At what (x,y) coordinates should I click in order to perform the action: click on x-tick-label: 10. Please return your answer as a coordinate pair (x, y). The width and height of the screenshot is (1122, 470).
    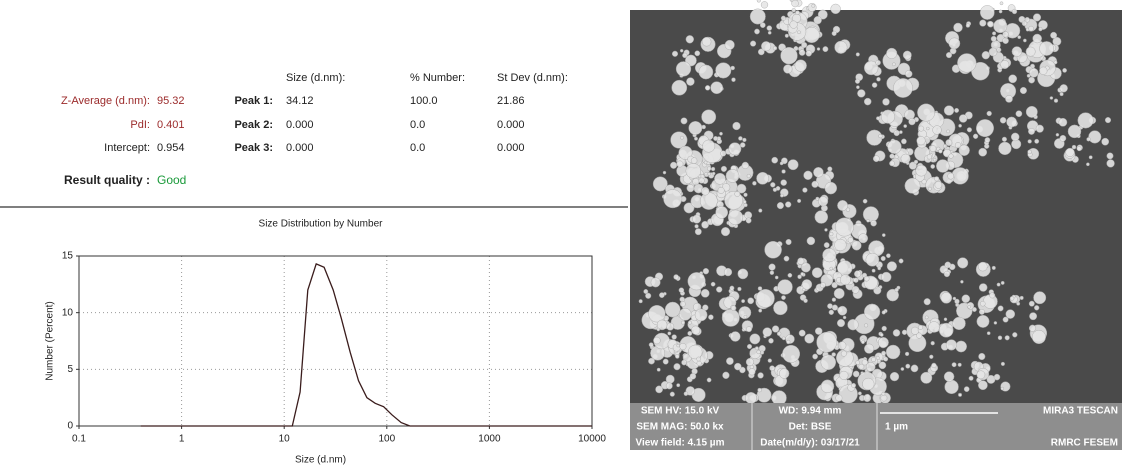
    Looking at the image, I should click on (285, 439).